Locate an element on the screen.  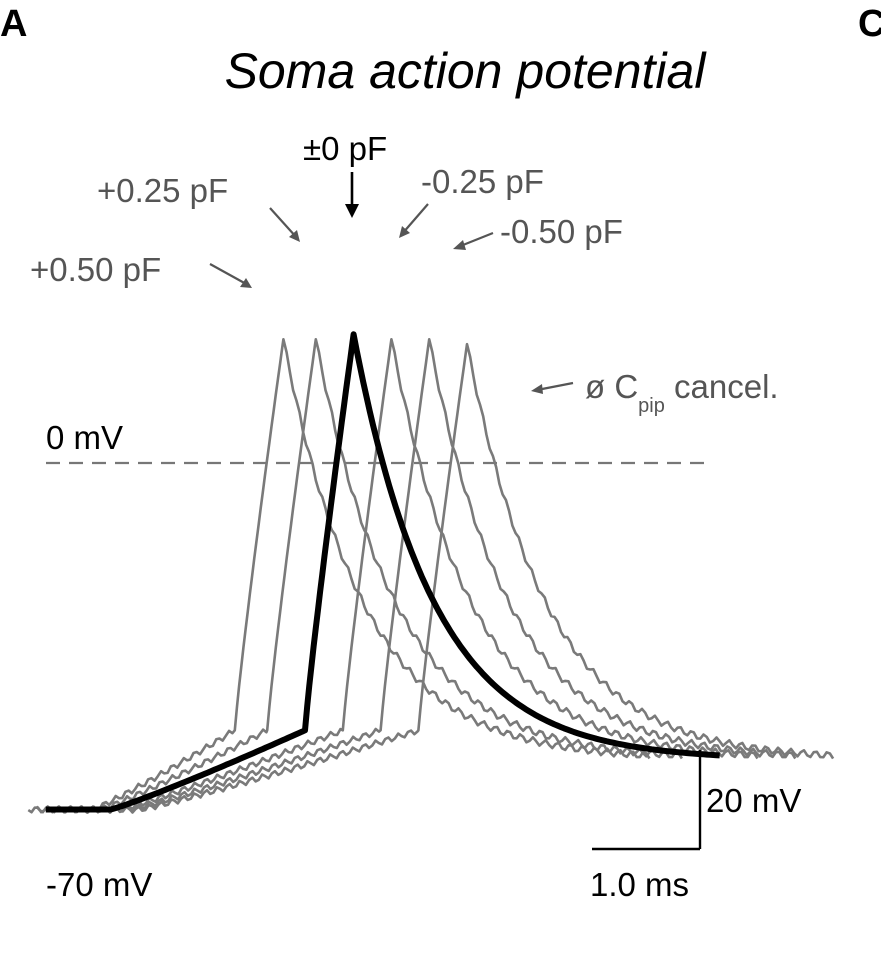
label-no-cancel-prefix: ø C is located at coordinates (611, 386).